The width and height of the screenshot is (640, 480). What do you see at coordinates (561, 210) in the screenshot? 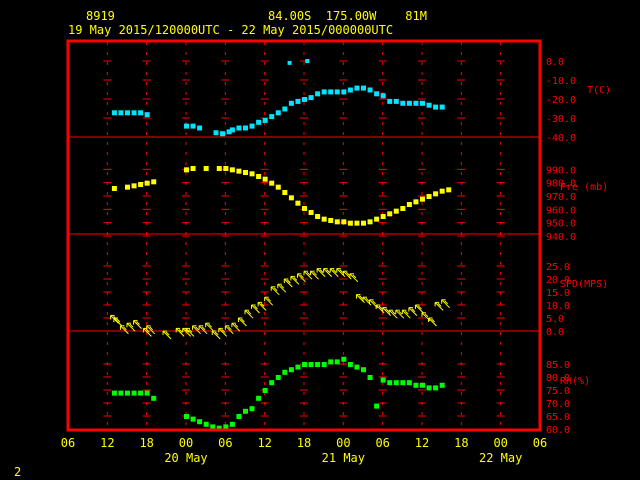
I see `y-tick-label: 960.0` at bounding box center [561, 210].